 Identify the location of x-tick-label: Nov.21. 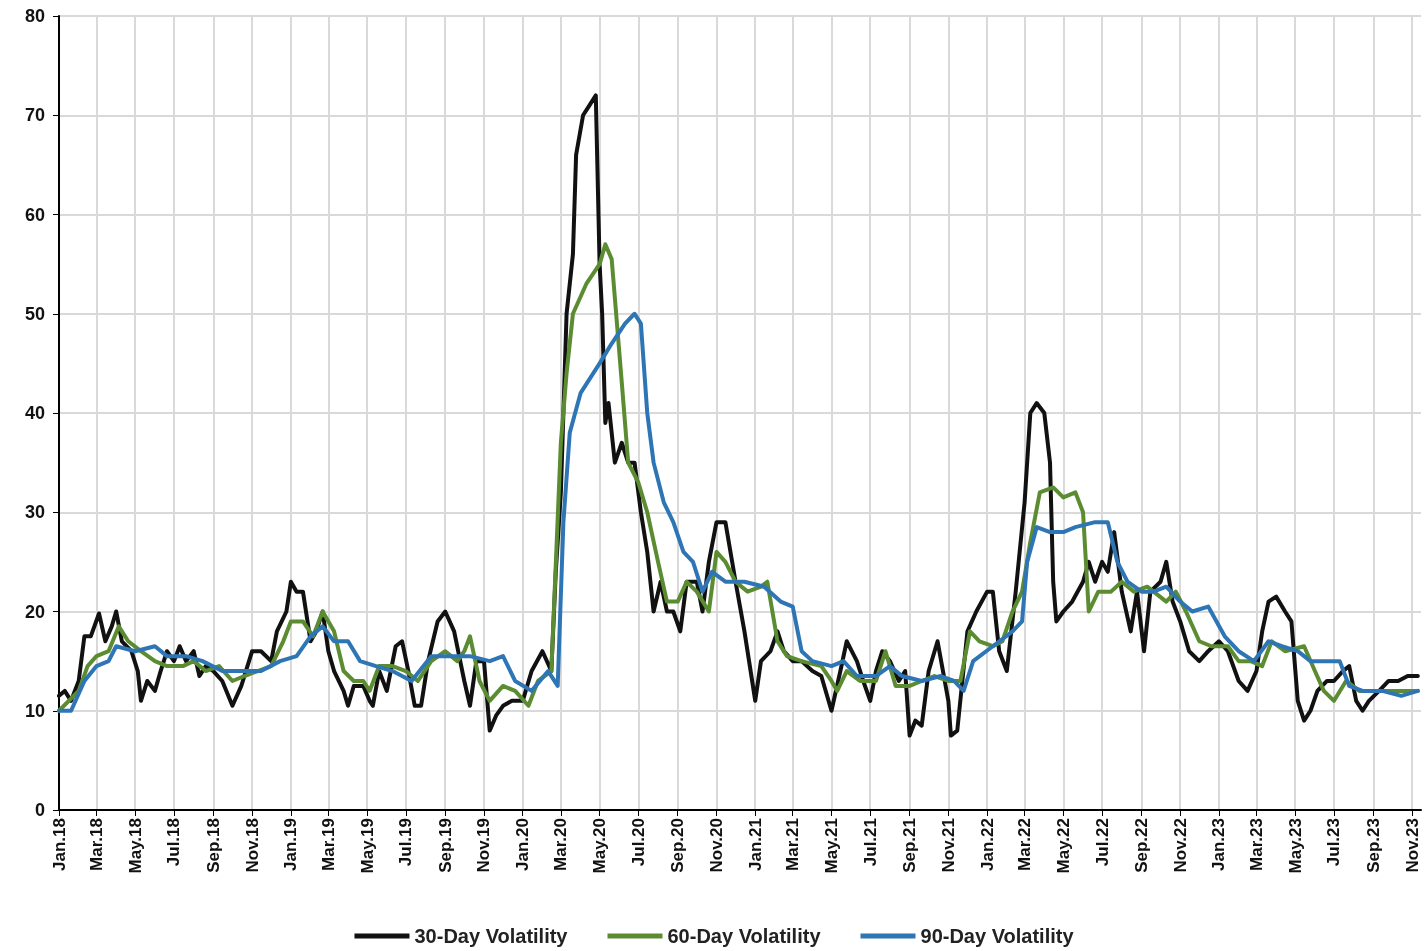
(948, 845).